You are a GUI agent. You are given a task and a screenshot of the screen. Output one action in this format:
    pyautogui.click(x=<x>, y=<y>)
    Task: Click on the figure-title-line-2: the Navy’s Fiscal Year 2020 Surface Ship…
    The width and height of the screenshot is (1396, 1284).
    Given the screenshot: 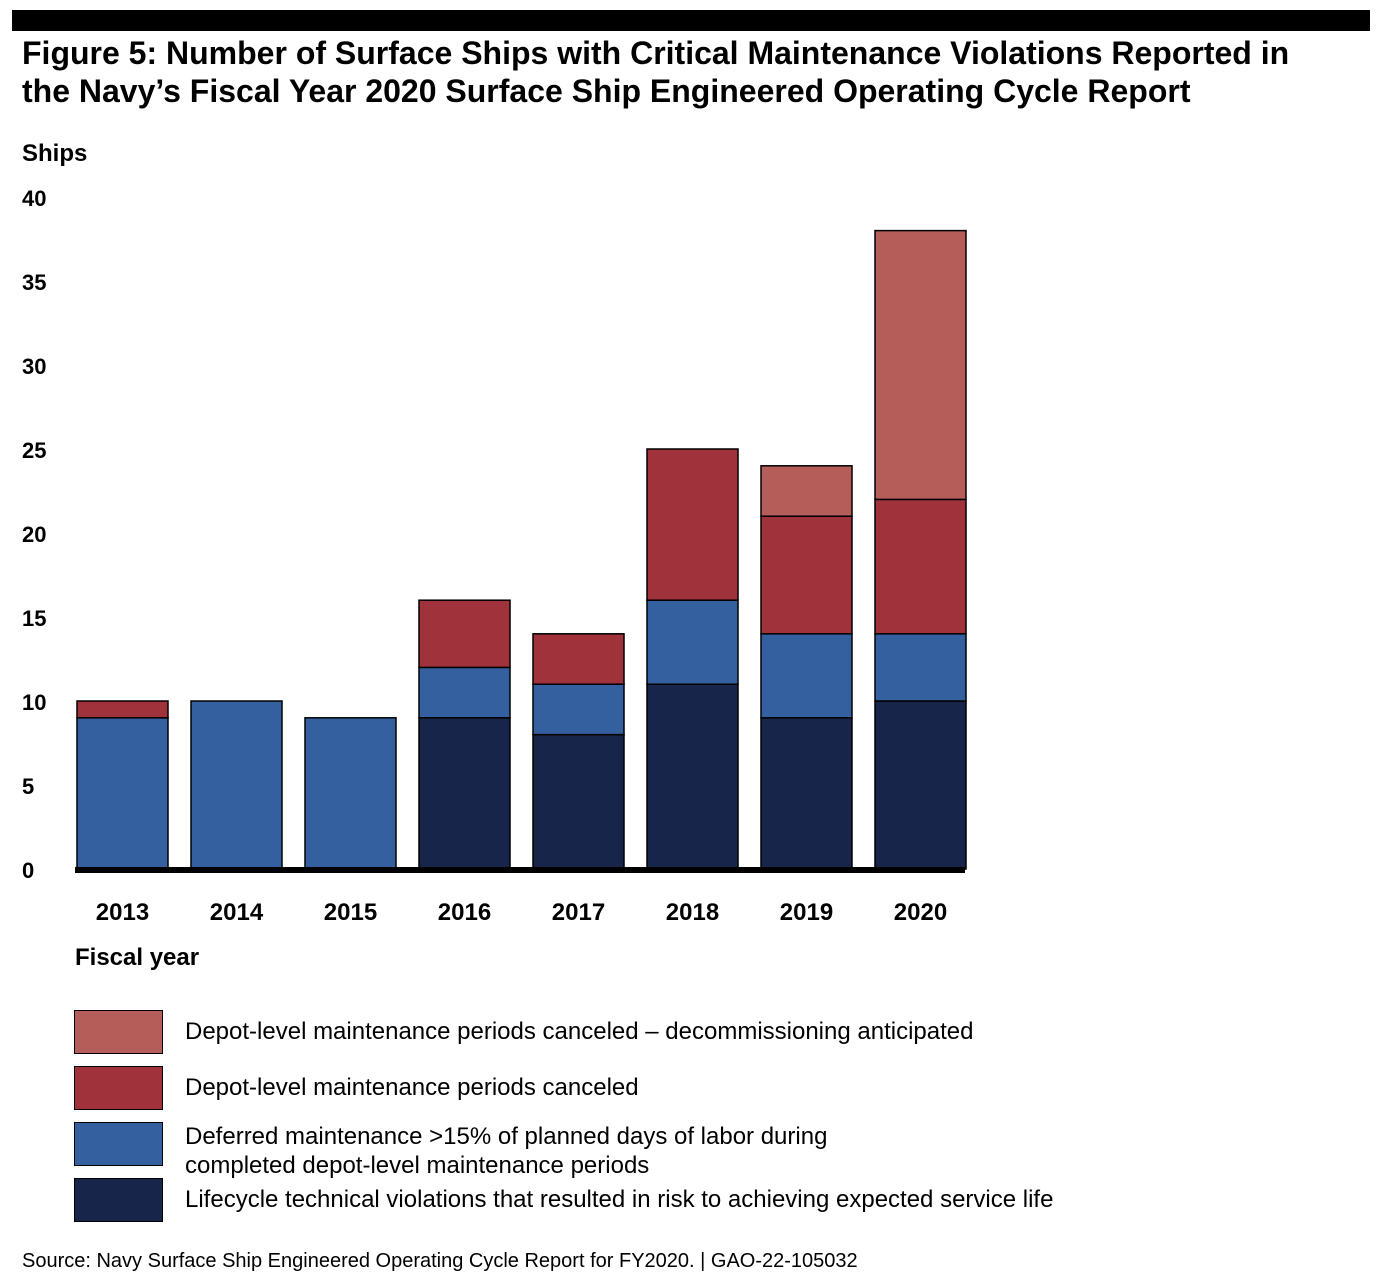 What is the action you would take?
    pyautogui.click(x=606, y=91)
    